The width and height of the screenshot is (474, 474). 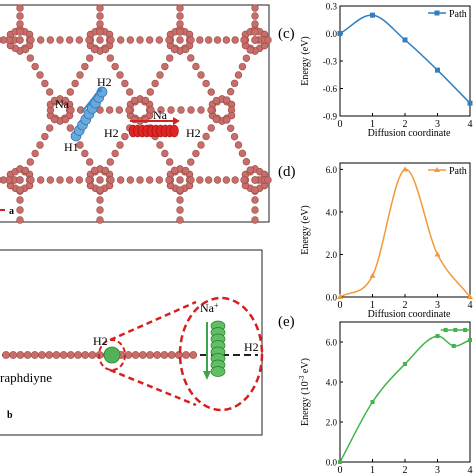 What do you see at coordinates (160, 115) in the screenshot?
I see `label-na-center: Na` at bounding box center [160, 115].